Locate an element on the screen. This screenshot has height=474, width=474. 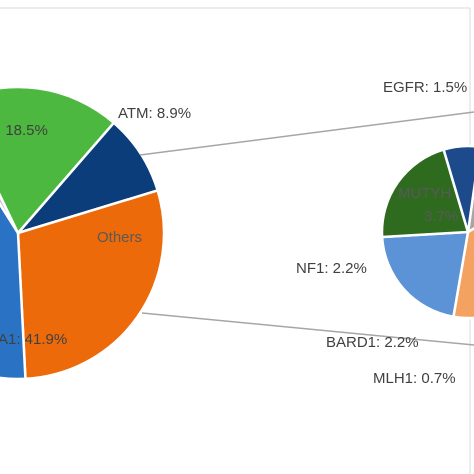
label-bard1: BARD1: 2.2% is located at coordinates (372, 342).